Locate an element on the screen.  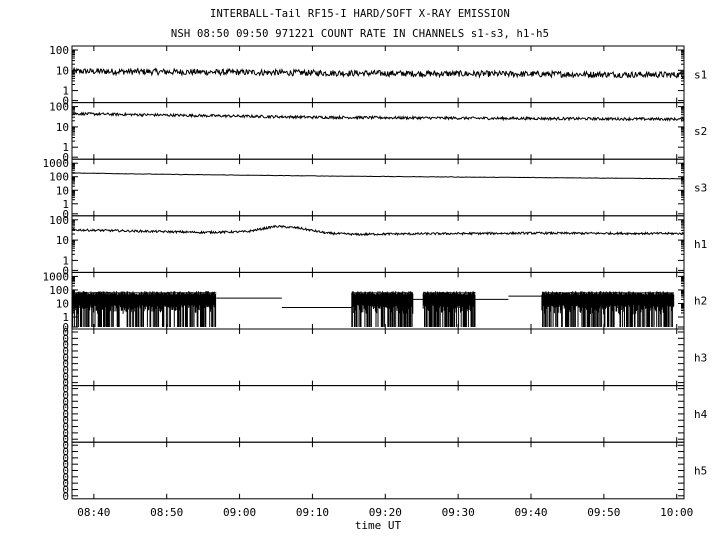
channel-label: s3 is located at coordinates (700, 188).